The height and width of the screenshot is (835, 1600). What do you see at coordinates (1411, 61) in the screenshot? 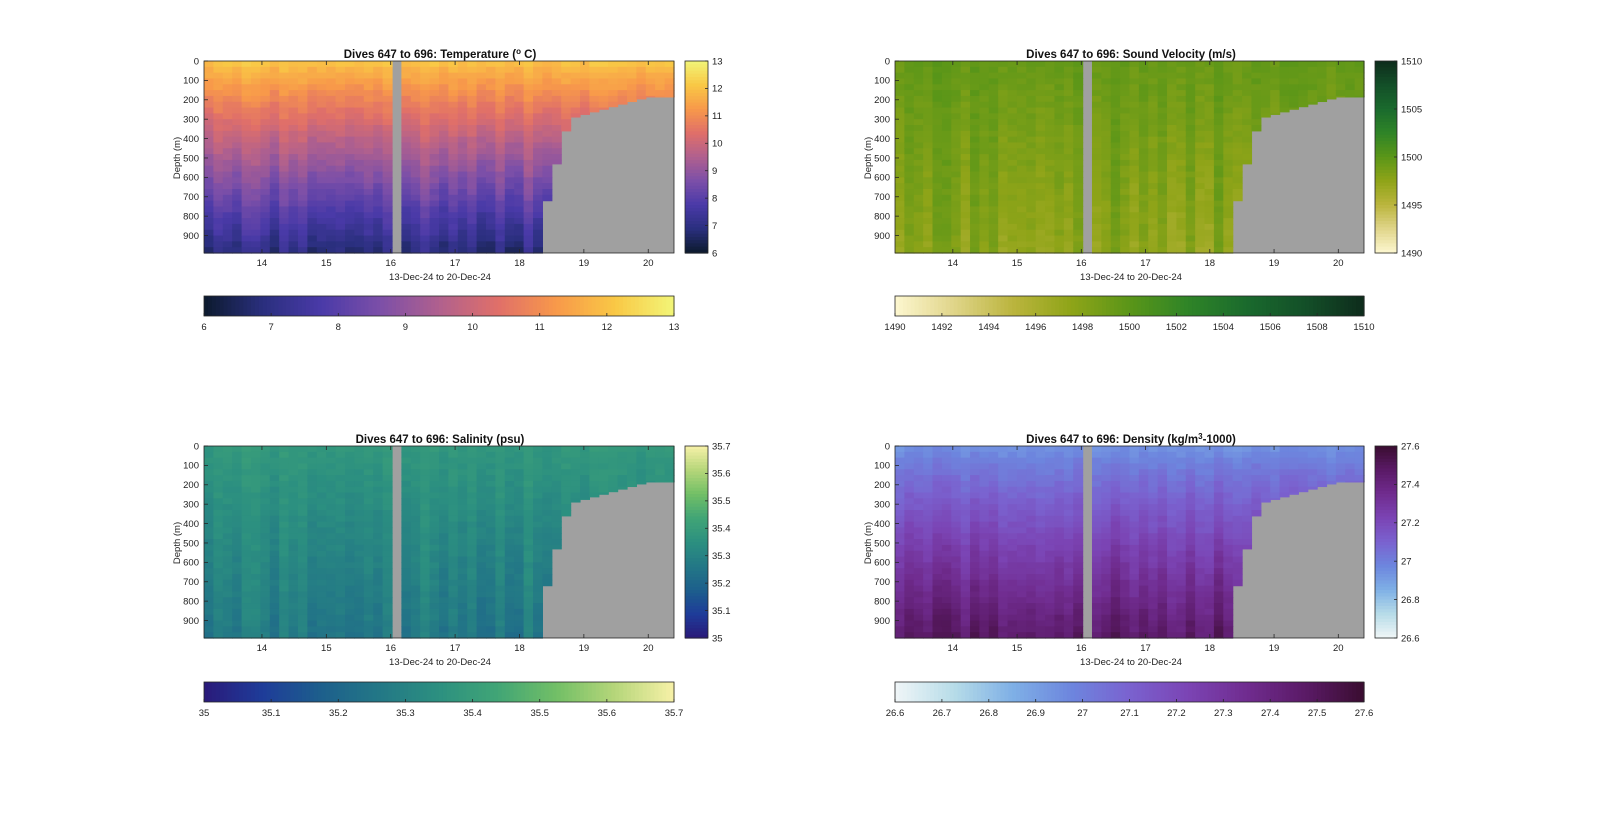
I see `colorbar-tick-label: 1510` at bounding box center [1411, 61].